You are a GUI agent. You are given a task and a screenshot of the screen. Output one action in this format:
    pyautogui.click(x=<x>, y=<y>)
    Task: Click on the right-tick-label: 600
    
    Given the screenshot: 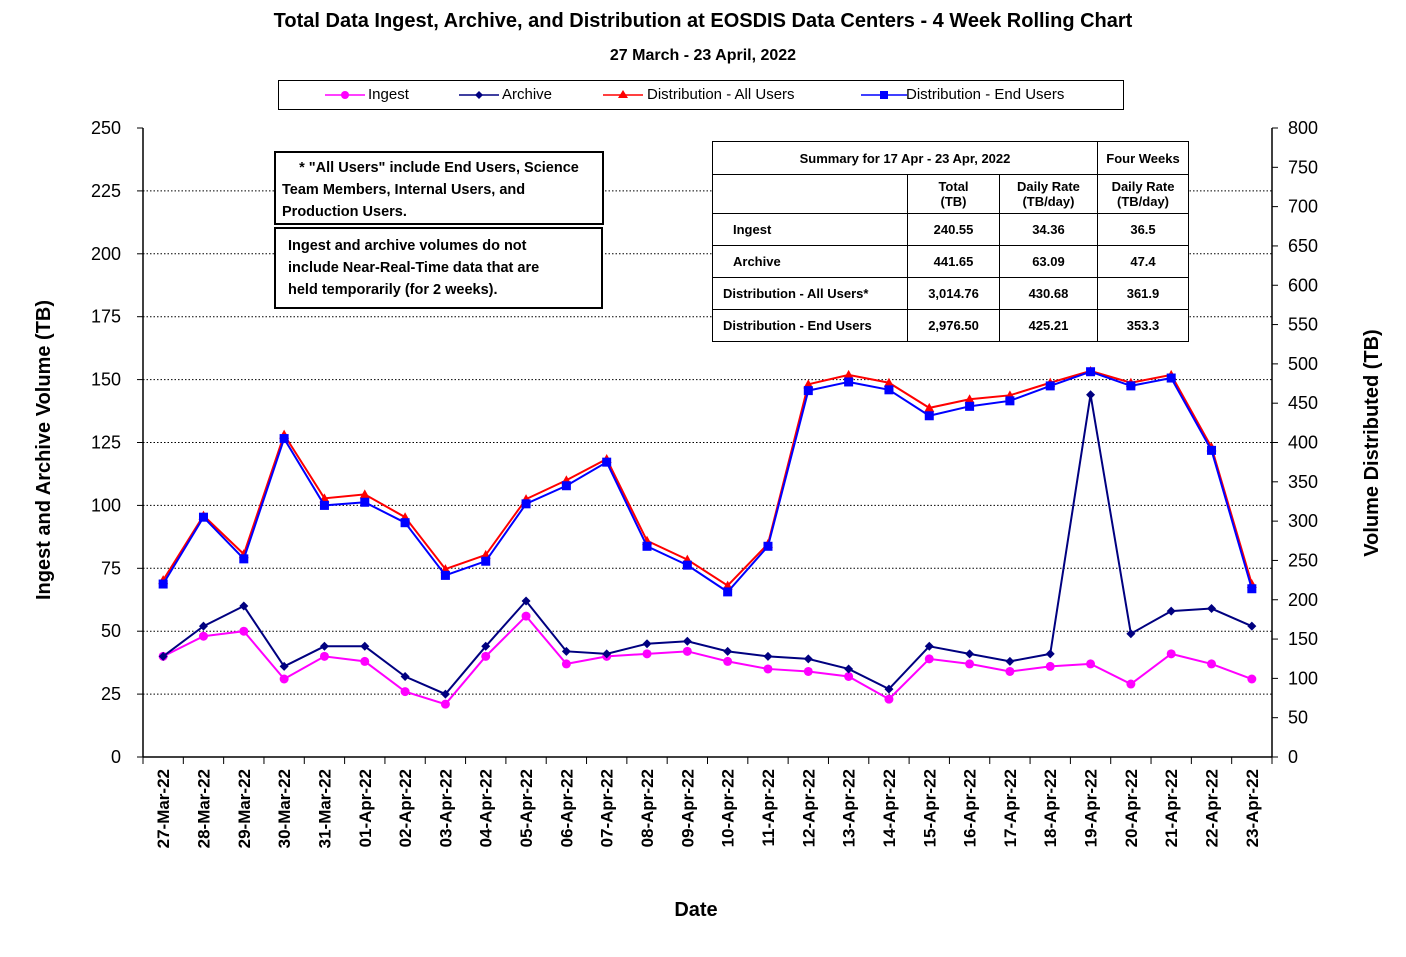 What is the action you would take?
    pyautogui.click(x=1303, y=285)
    